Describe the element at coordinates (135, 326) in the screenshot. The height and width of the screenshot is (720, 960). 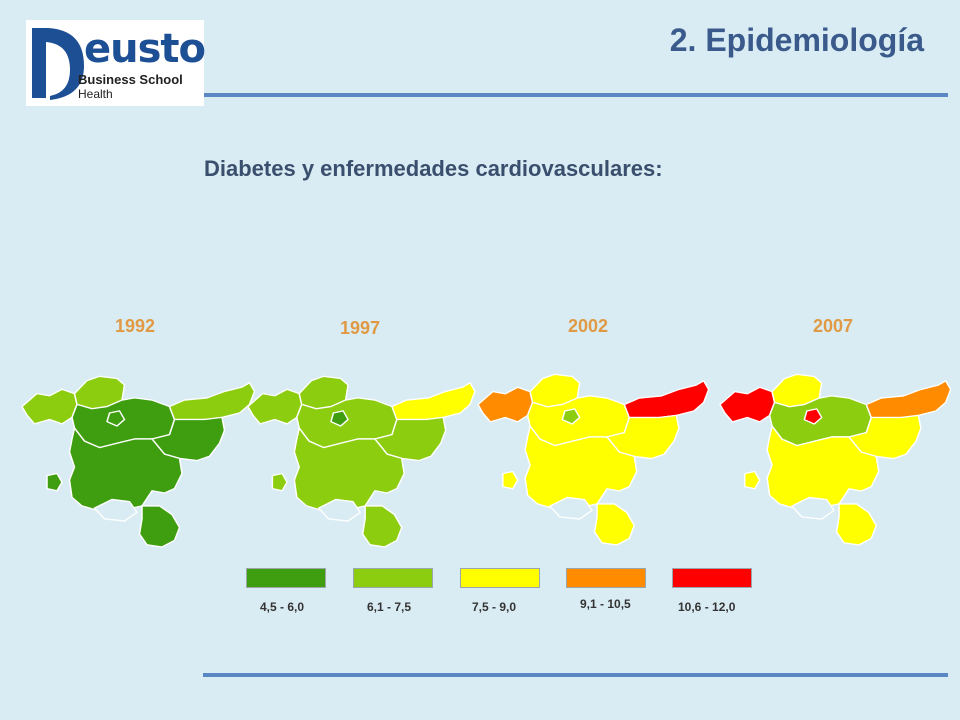
I see `year-label-1992: 1992` at that location.